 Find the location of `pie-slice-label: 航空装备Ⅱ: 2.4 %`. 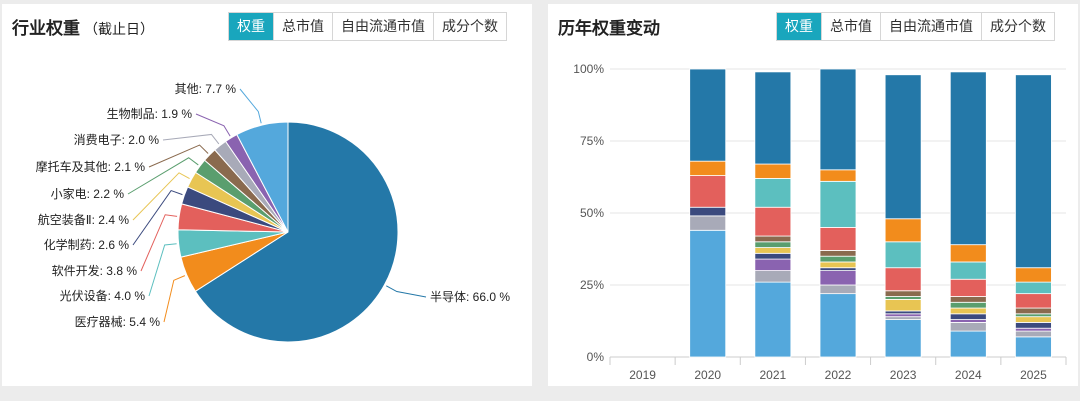

pie-slice-label: 航空装备Ⅱ: 2.4 % is located at coordinates (84, 219).